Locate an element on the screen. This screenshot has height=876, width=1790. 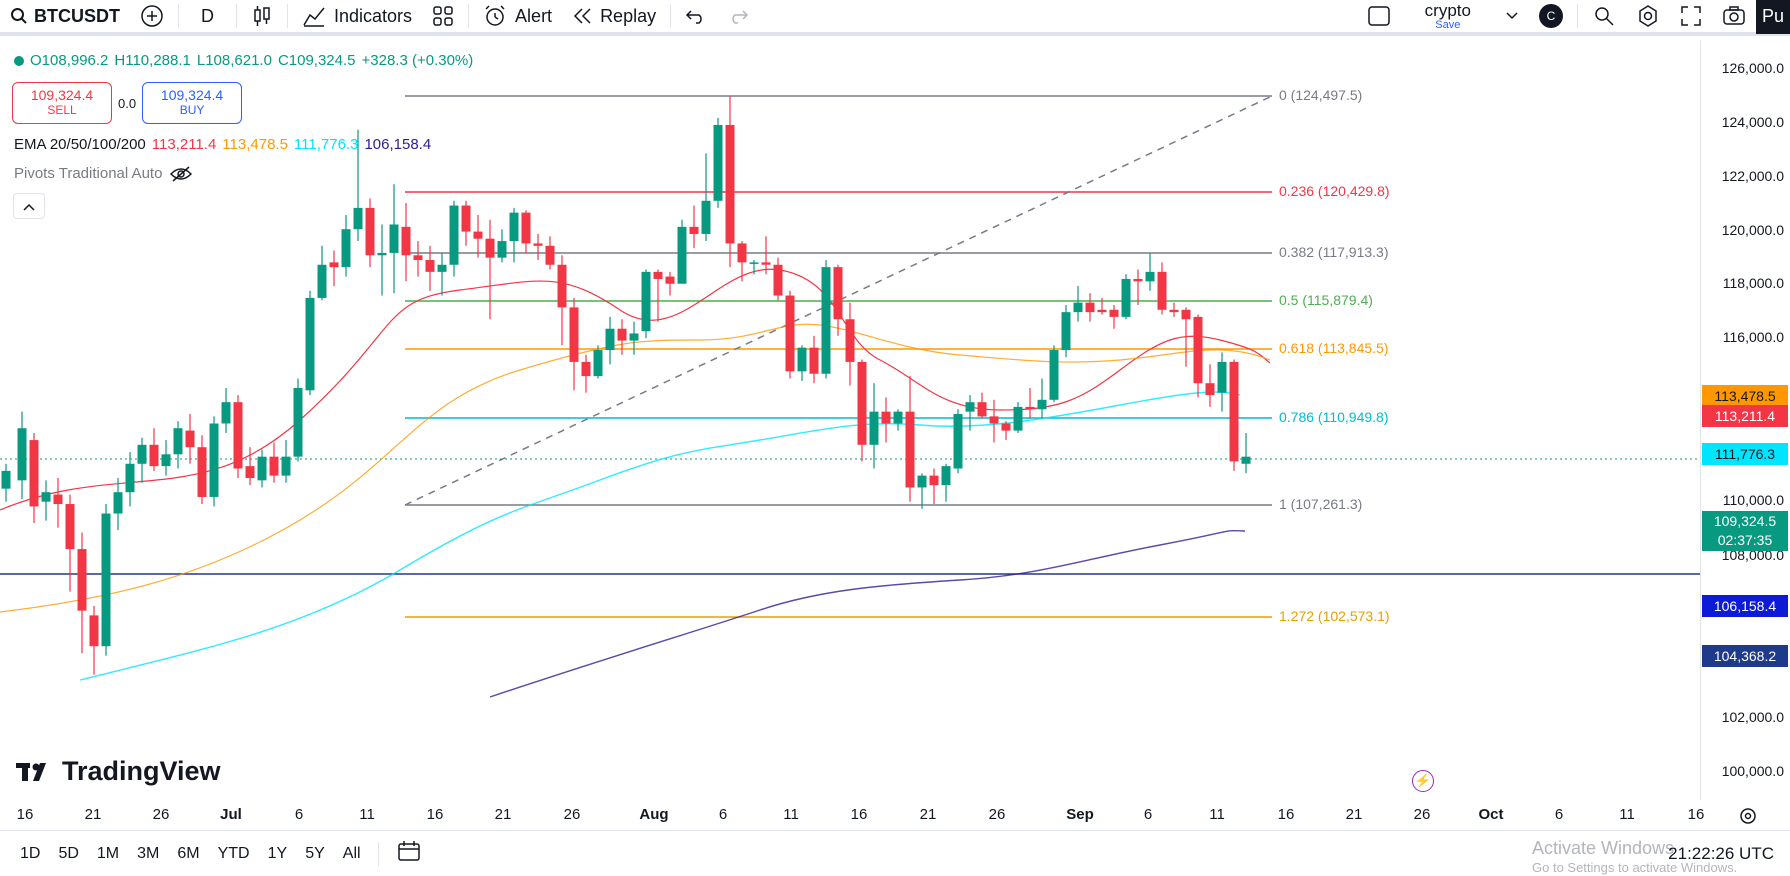
layout-checkbox is located at coordinates (1379, 17).